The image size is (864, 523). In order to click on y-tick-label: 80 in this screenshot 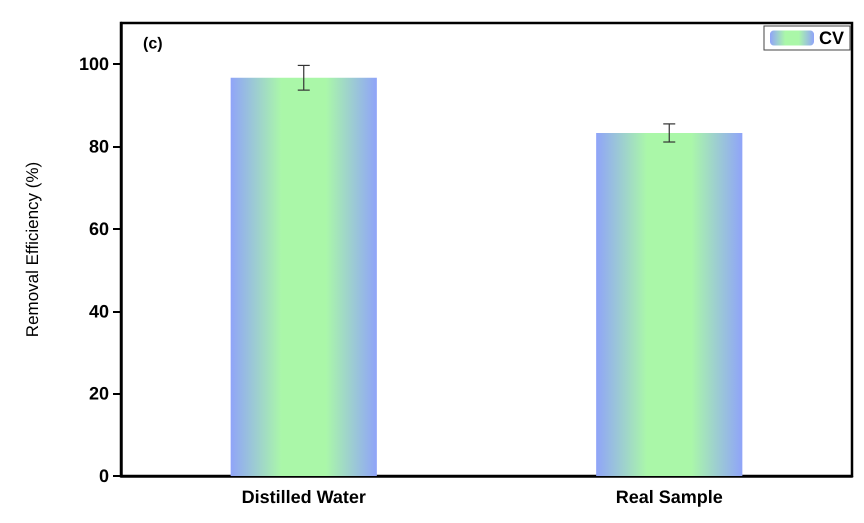, I will do `click(98, 146)`.